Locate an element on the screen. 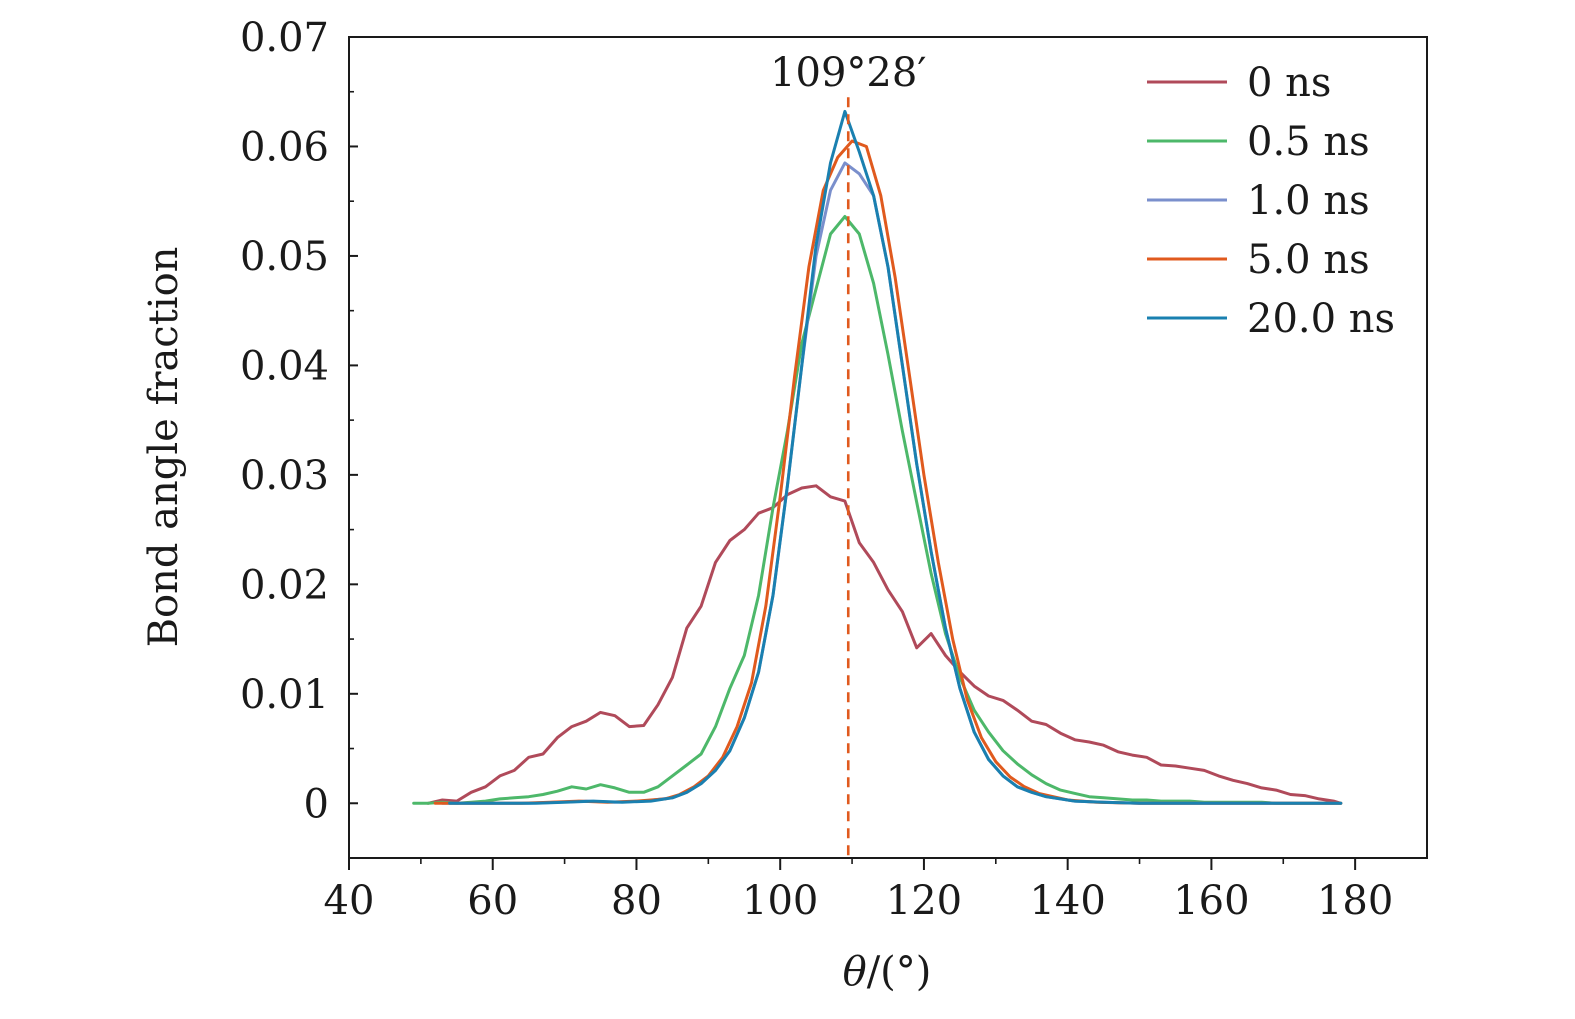 The width and height of the screenshot is (1575, 1019). legend-label-1_0-ns: 1.0 ns is located at coordinates (1308, 201).